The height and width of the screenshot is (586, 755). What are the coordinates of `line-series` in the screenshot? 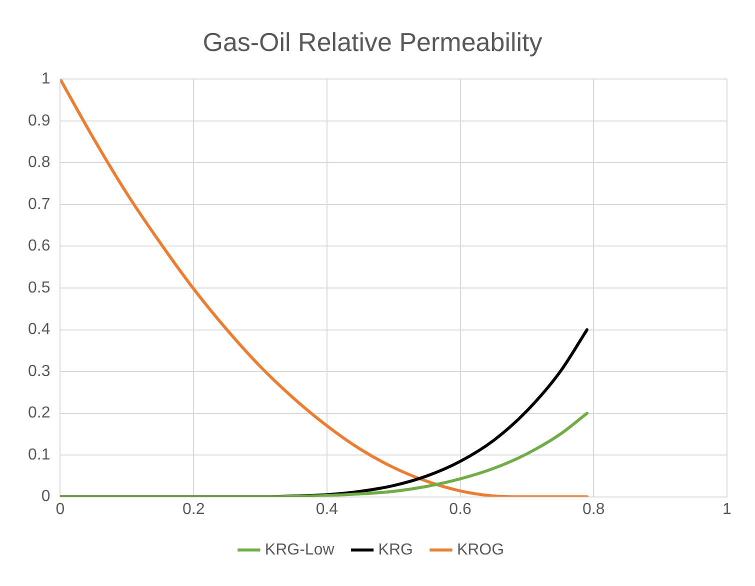 It's located at (324, 454).